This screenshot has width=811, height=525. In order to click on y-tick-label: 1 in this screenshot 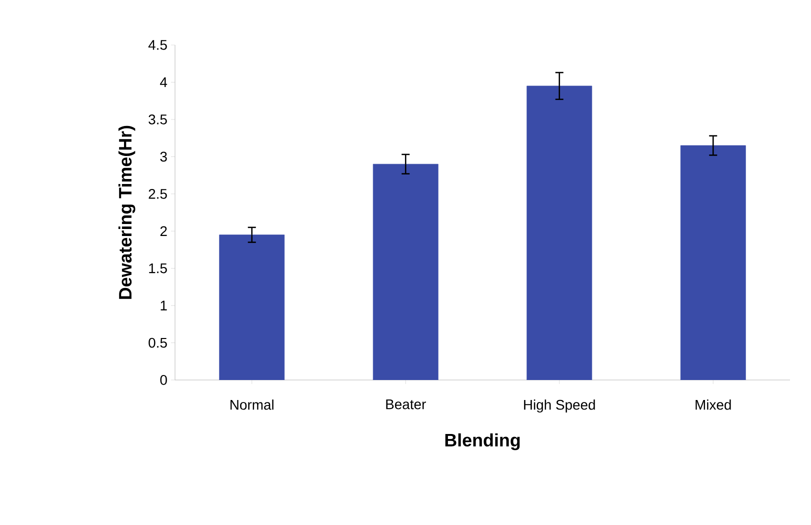, I will do `click(163, 305)`.